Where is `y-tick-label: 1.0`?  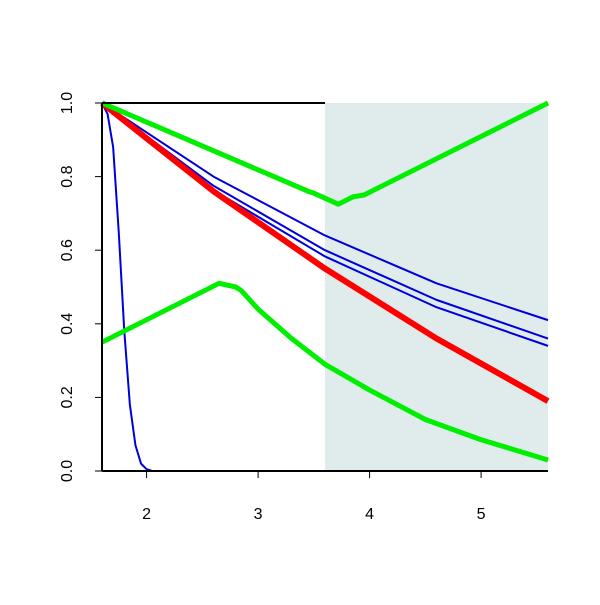
y-tick-label: 1.0 is located at coordinates (67, 103).